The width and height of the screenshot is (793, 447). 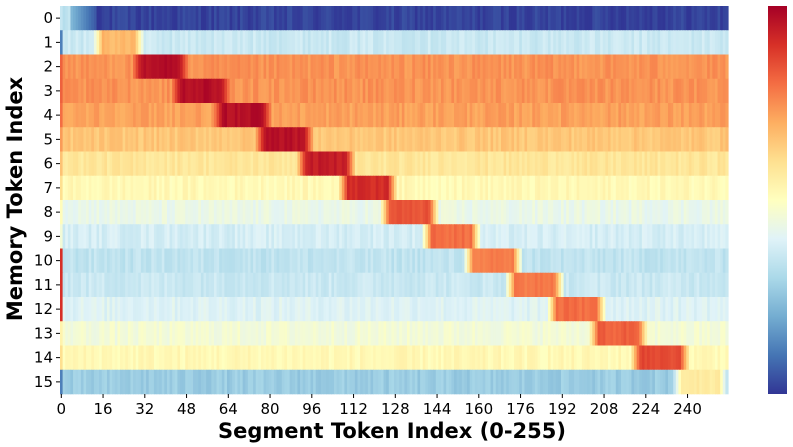 I want to click on y-tick-label: 15, so click(x=43, y=382).